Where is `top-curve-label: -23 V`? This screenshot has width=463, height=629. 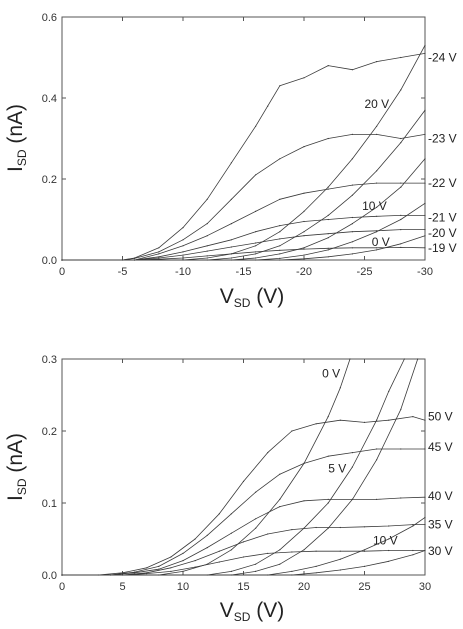 top-curve-label: -23 V is located at coordinates (442, 139).